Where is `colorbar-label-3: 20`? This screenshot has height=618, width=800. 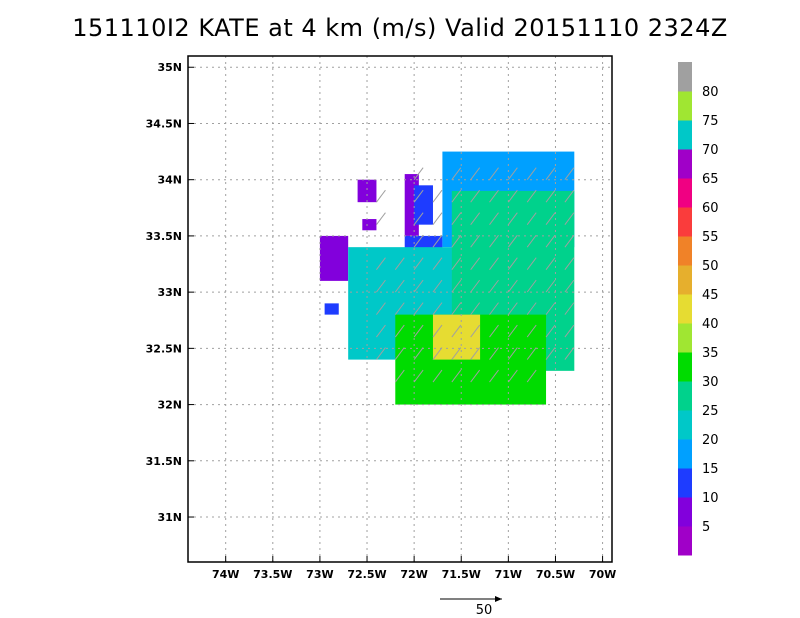 colorbar-label-3: 20 is located at coordinates (710, 440).